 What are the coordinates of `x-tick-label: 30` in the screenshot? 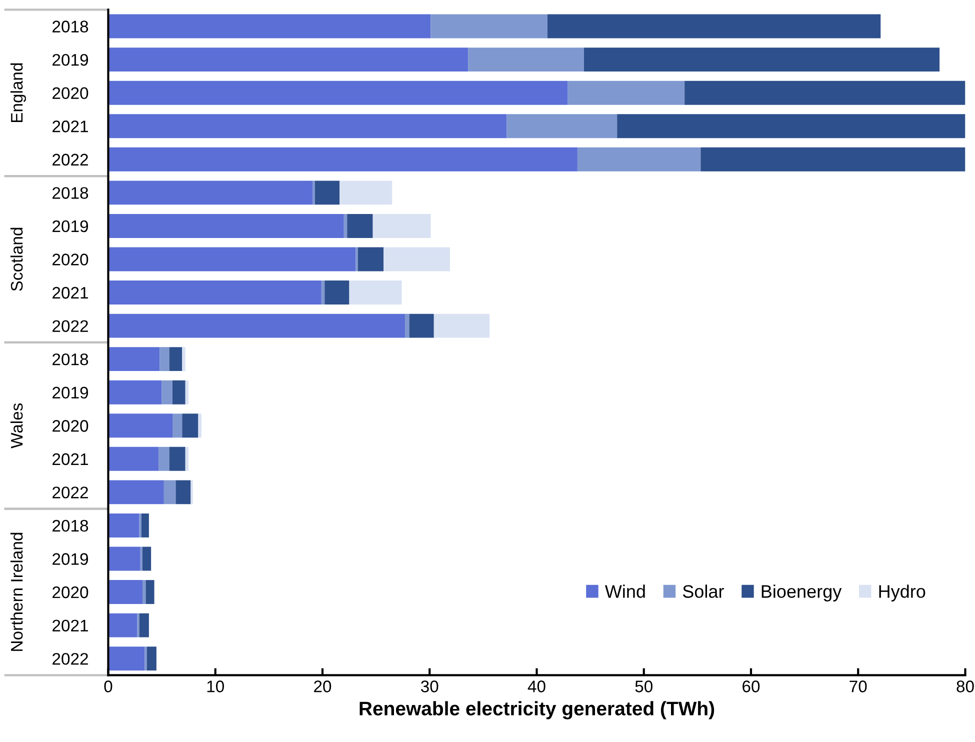 It's located at (429, 686).